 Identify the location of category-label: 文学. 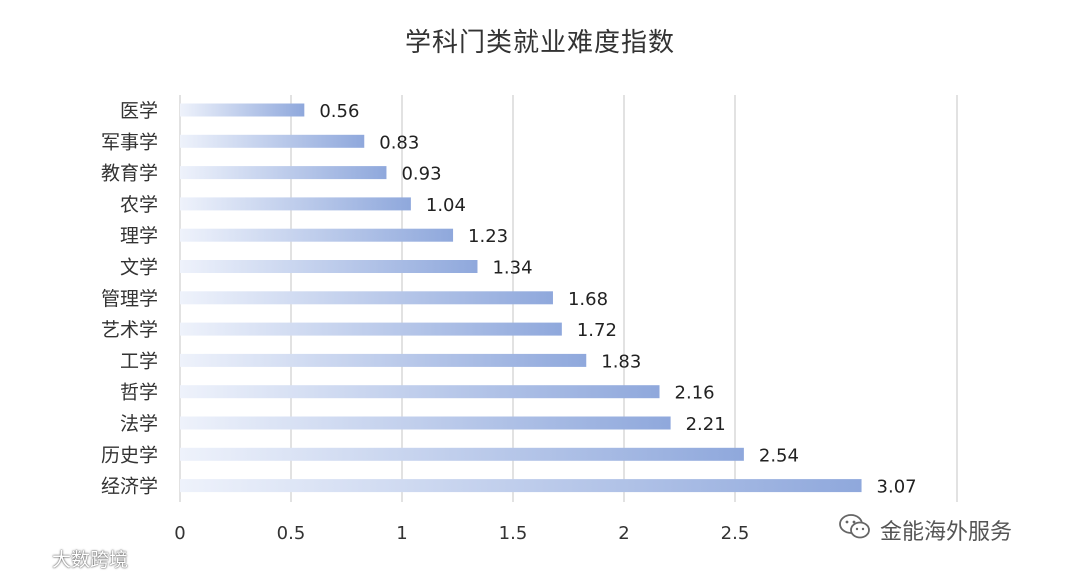
(139, 268).